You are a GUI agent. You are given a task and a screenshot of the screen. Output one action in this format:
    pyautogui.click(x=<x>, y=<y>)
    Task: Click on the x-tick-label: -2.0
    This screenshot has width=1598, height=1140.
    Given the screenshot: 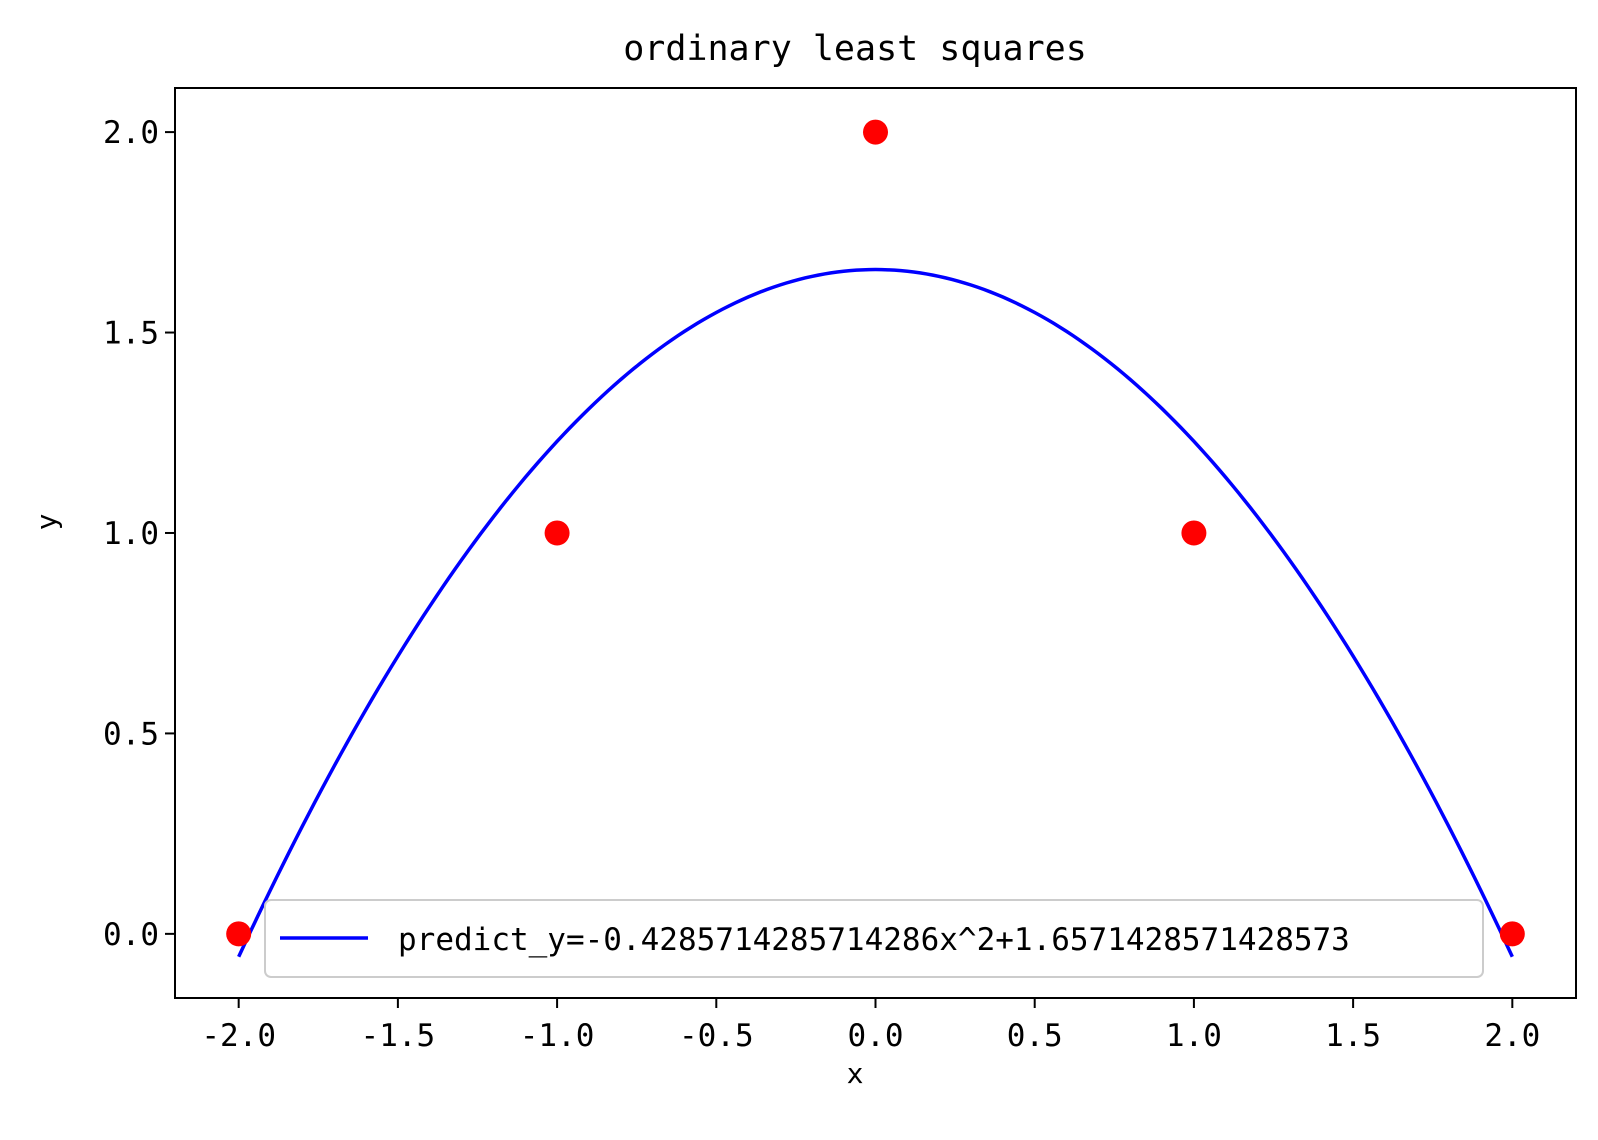 What is the action you would take?
    pyautogui.click(x=238, y=1036)
    